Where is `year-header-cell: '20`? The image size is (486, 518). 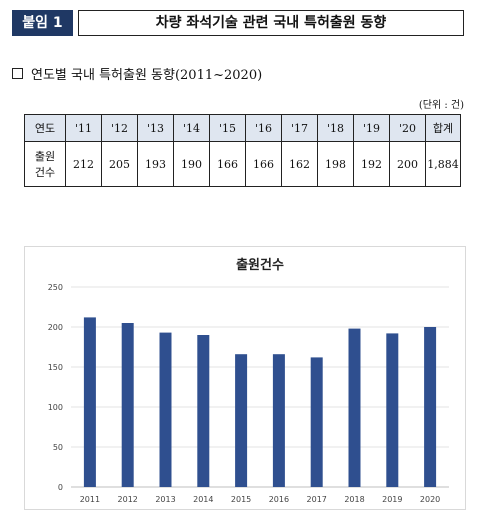 year-header-cell: '20 is located at coordinates (407, 128).